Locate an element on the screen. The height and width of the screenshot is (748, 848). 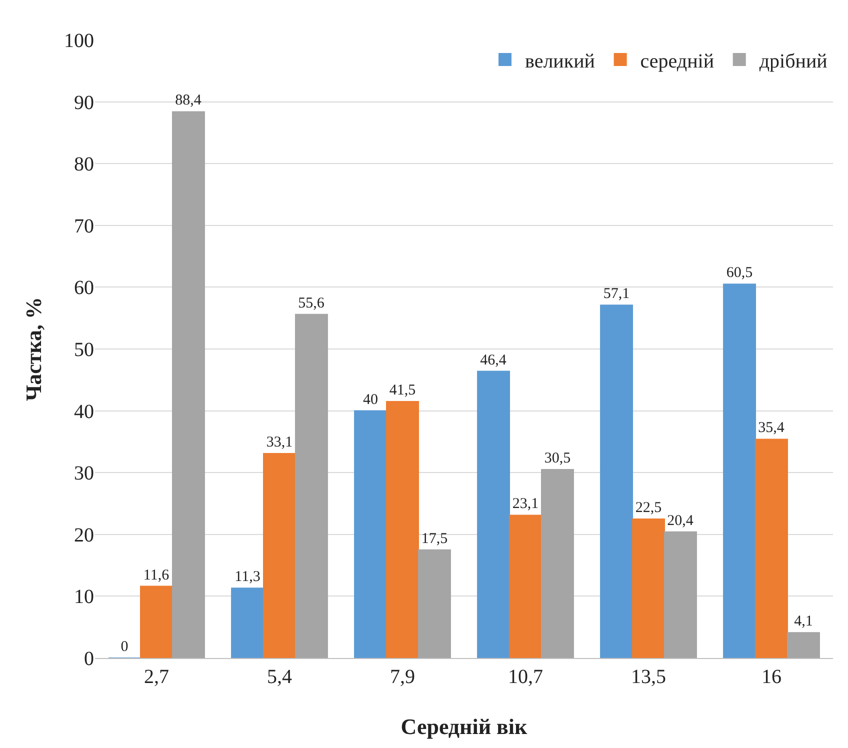
data-label: 20,4 is located at coordinates (680, 520).